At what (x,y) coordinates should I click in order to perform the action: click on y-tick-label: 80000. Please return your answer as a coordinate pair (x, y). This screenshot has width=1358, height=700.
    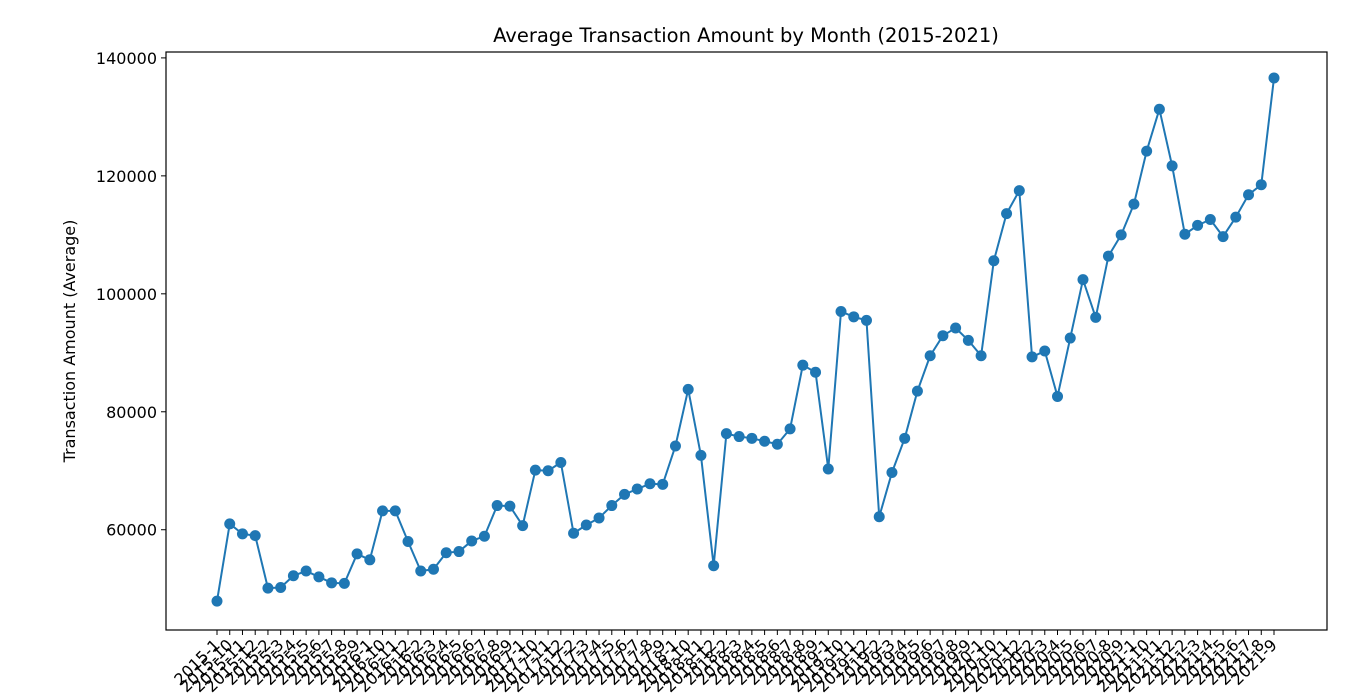
    Looking at the image, I should click on (131, 412).